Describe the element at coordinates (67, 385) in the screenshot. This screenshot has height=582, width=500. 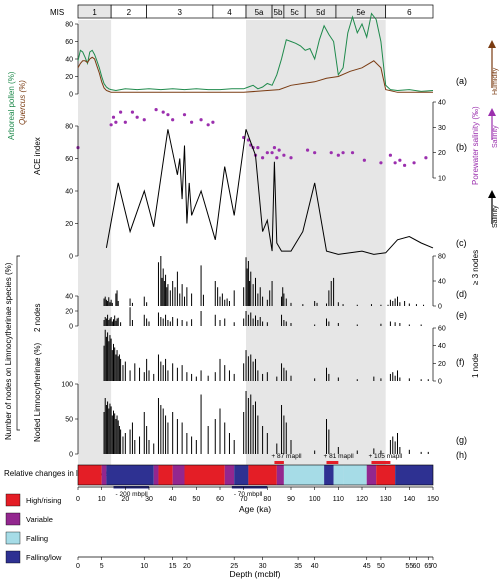
I see `y-tick-label: 100` at that location.